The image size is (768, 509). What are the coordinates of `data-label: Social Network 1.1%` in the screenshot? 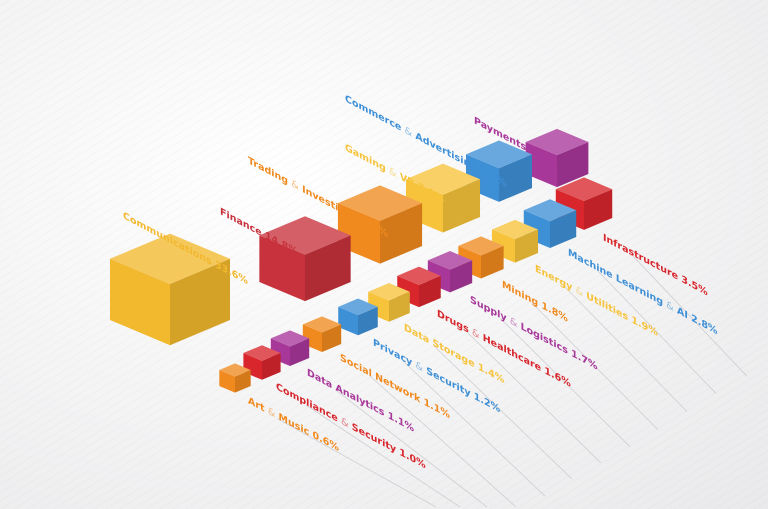 It's located at (395, 387).